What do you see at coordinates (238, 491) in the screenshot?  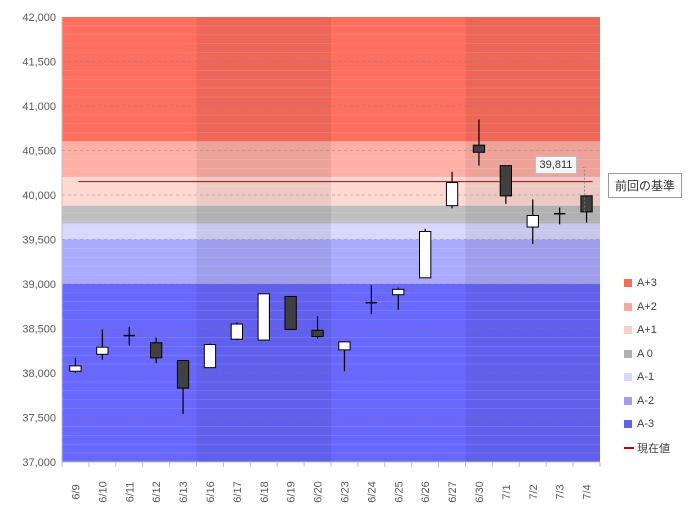 I see `x-tick-label: 6/17` at bounding box center [238, 491].